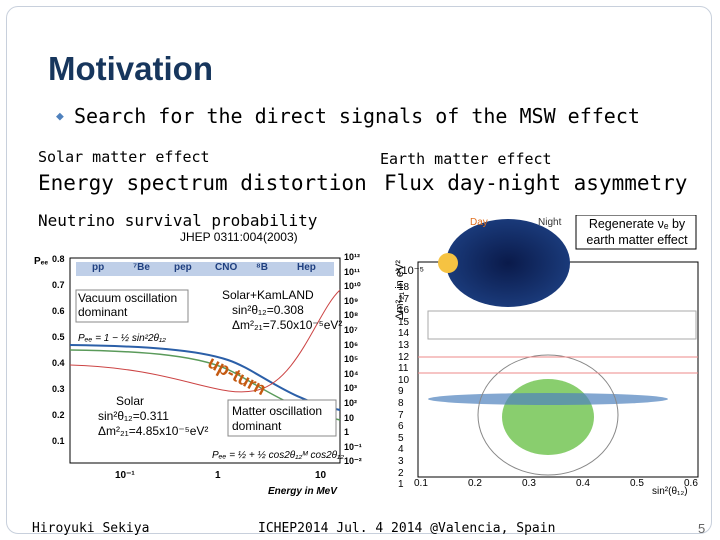  Describe the element at coordinates (178, 220) in the screenshot. I see `plot-title: Neutrino survival probability` at that location.